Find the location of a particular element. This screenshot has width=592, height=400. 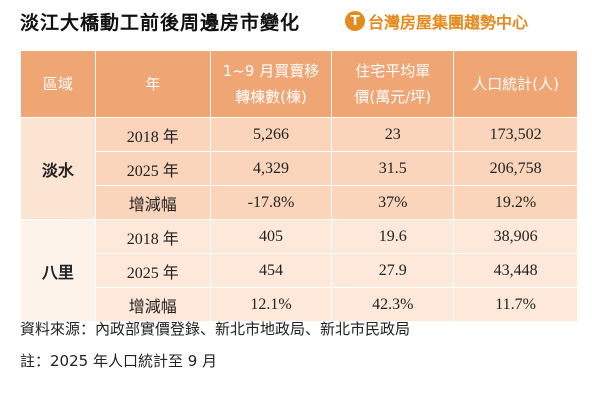

price-cell: 27.9 is located at coordinates (393, 270).